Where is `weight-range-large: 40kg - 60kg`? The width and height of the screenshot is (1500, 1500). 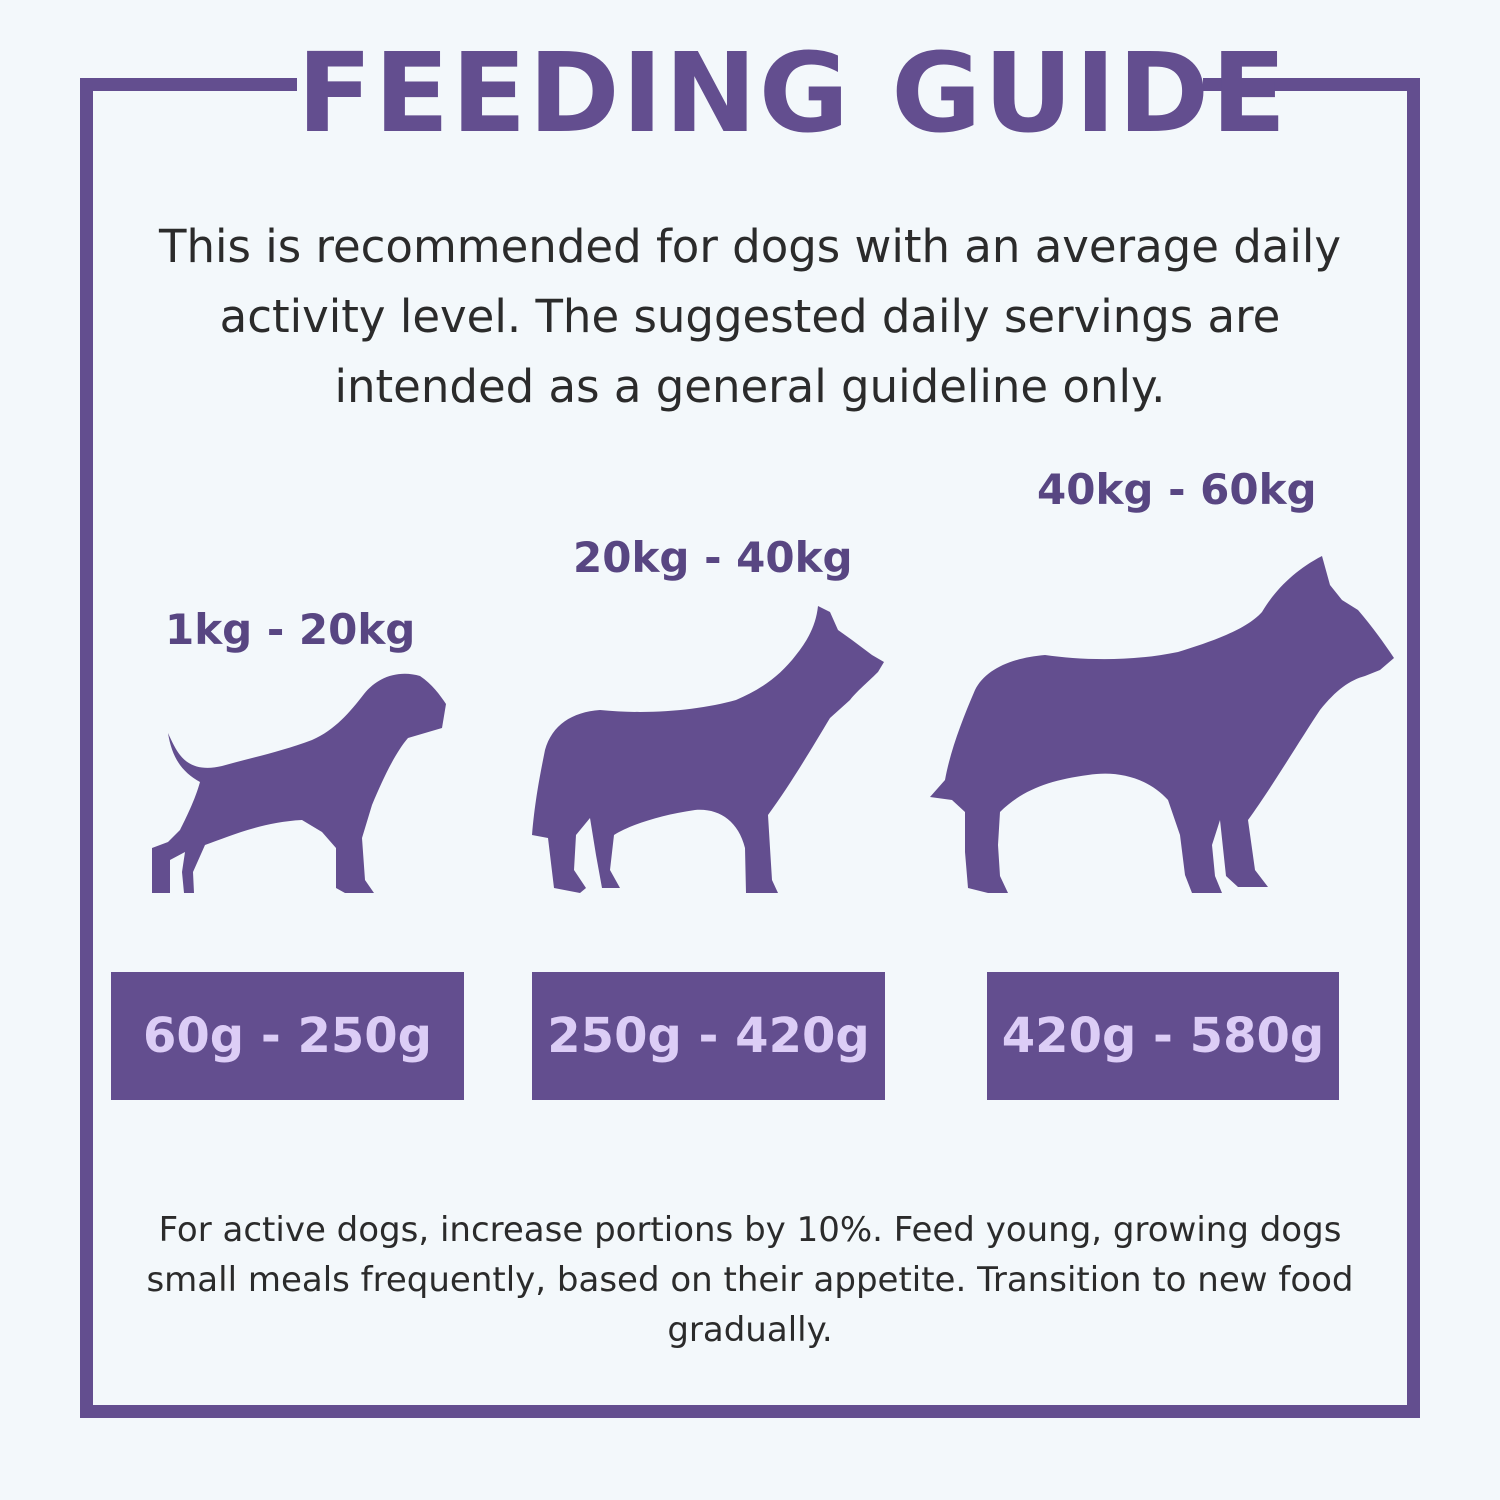
weight-range-large: 40kg - 60kg is located at coordinates (1177, 489).